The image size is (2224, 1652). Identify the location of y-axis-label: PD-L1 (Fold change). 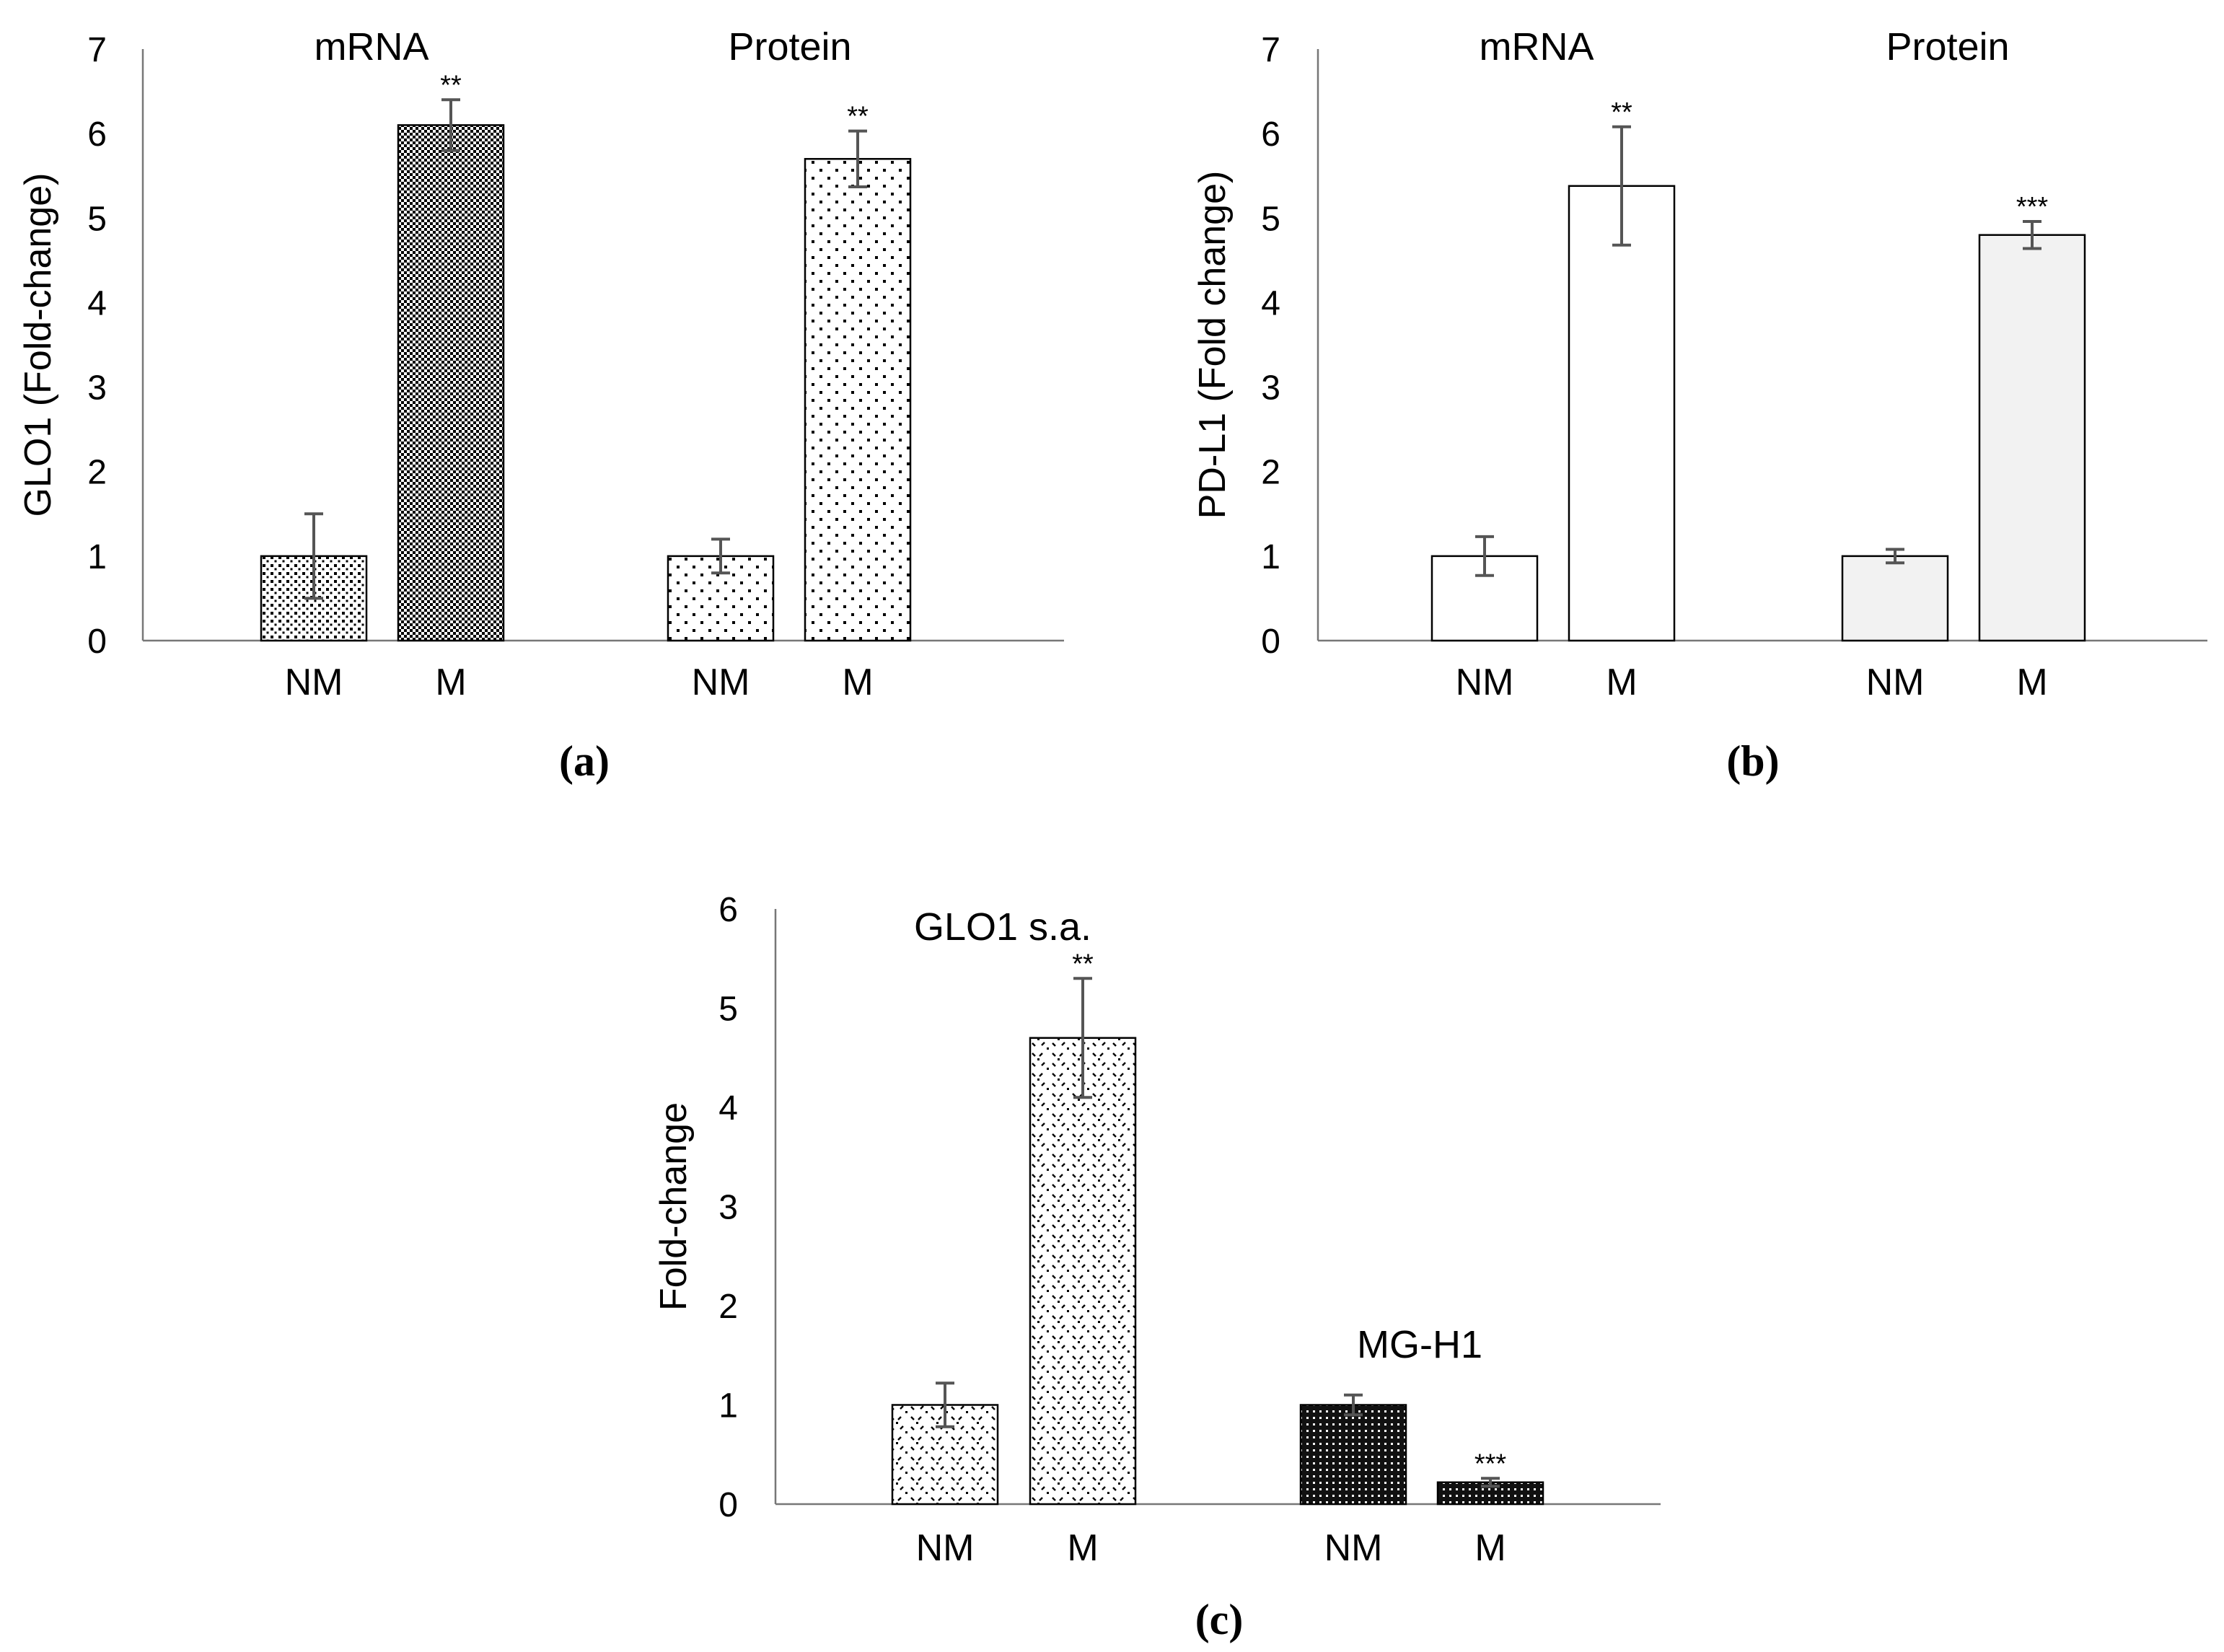
(1213, 345).